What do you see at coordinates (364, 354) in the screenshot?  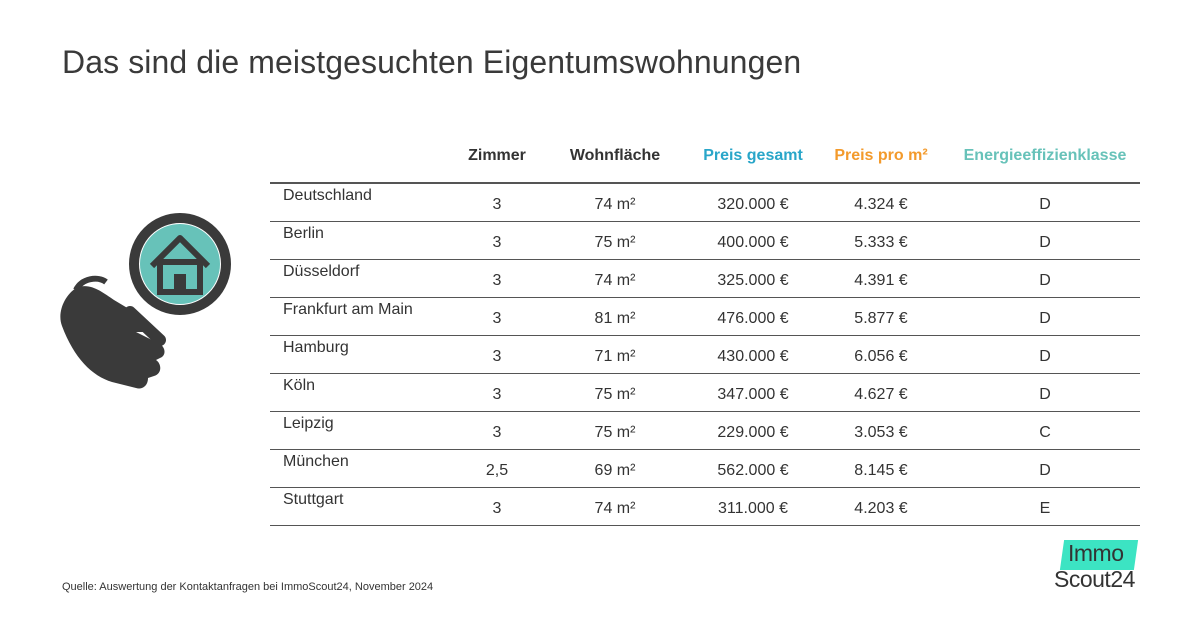 I see `cell-city: Hamburg` at bounding box center [364, 354].